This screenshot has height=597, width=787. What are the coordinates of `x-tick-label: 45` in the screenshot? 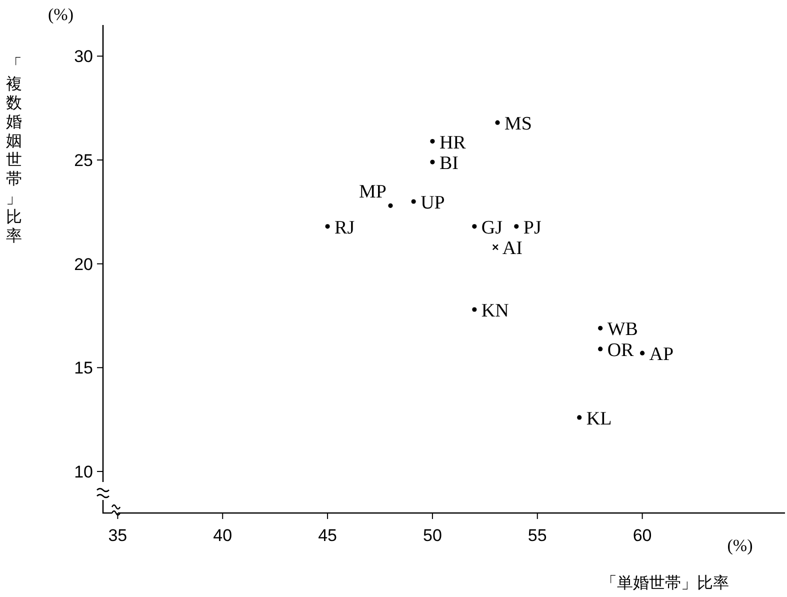 It's located at (327, 535).